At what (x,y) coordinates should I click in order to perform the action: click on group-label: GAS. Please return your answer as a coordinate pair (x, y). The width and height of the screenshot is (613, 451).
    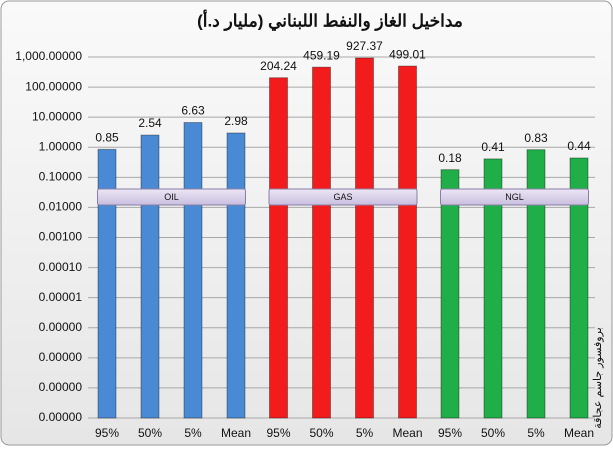
    Looking at the image, I should click on (342, 197).